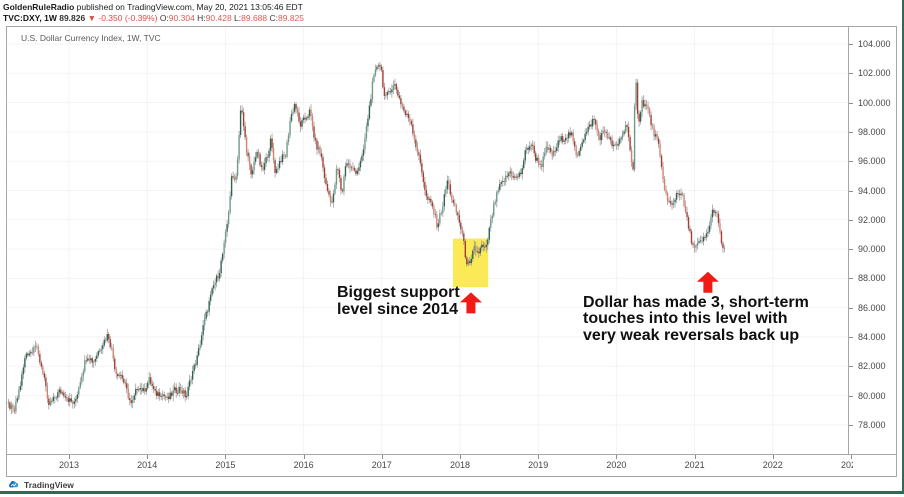  I want to click on price-axis-label: 104.000, so click(874, 44).